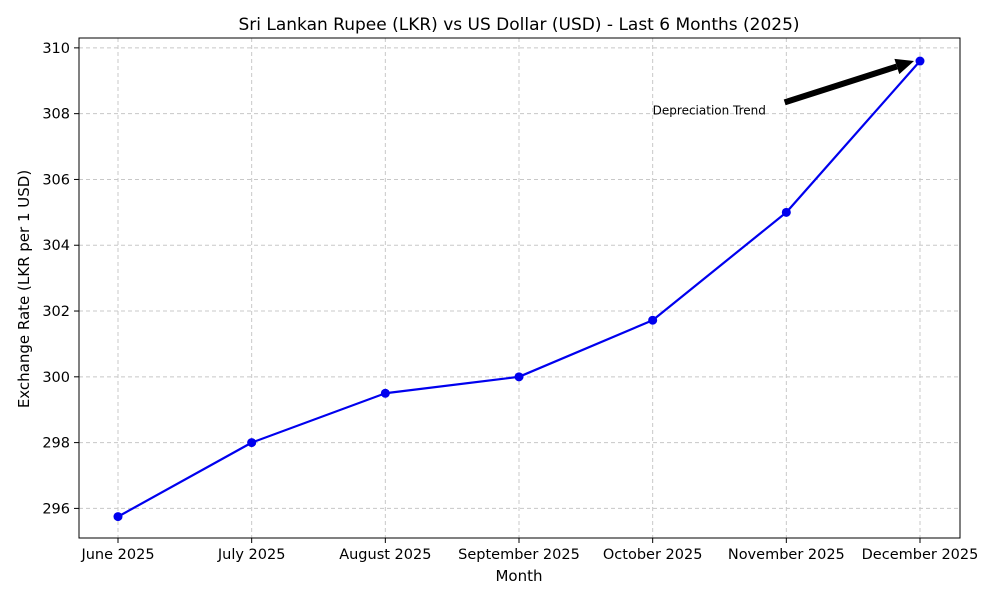  Describe the element at coordinates (56, 180) in the screenshot. I see `y-tick-label: 306` at that location.